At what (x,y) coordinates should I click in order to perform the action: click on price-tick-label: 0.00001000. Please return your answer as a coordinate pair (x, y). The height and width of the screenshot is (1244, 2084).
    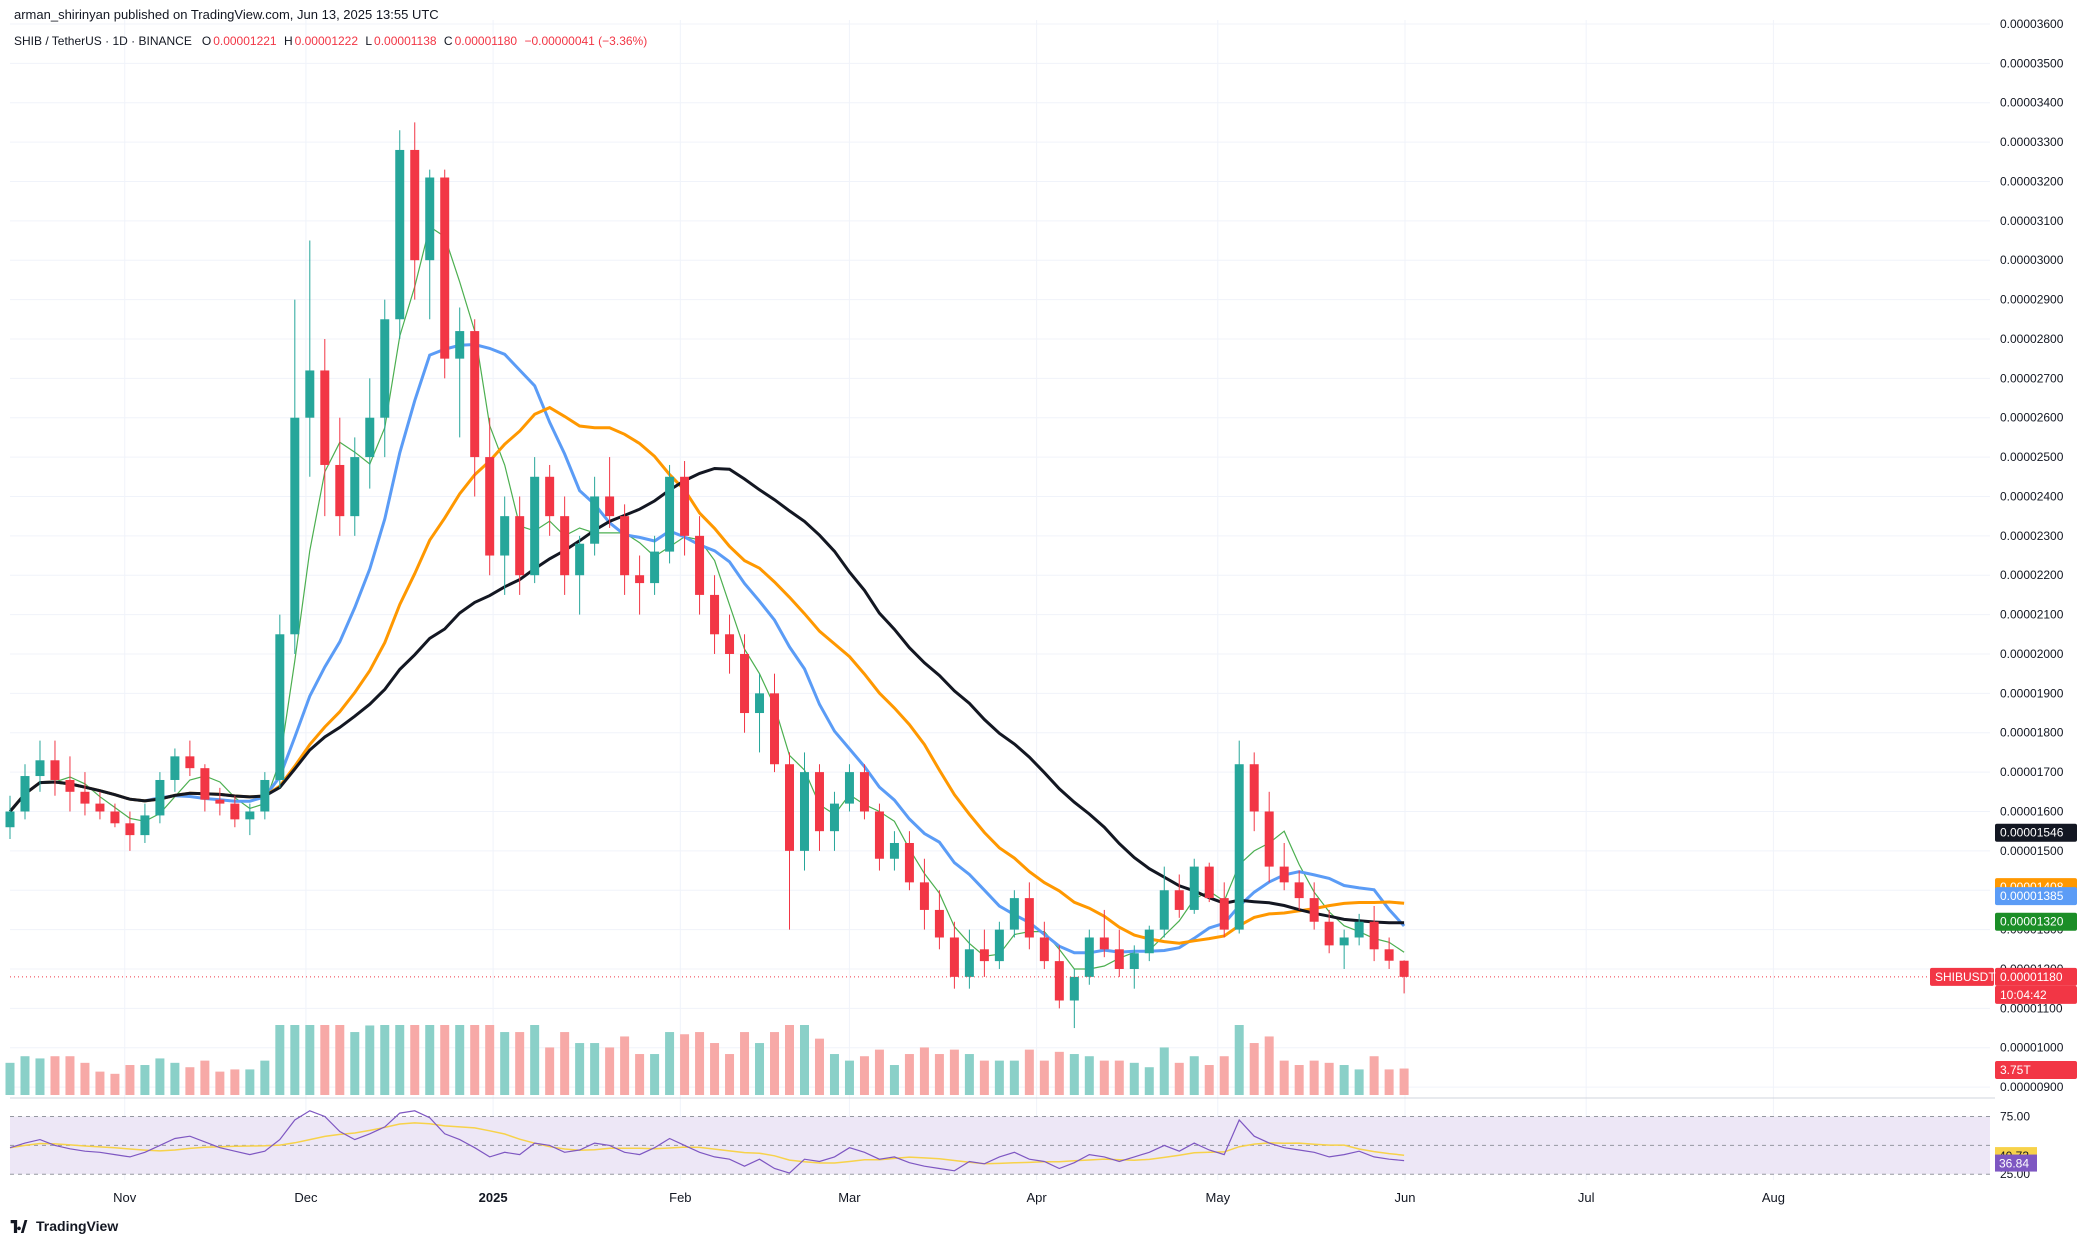
    Looking at the image, I should click on (2032, 1048).